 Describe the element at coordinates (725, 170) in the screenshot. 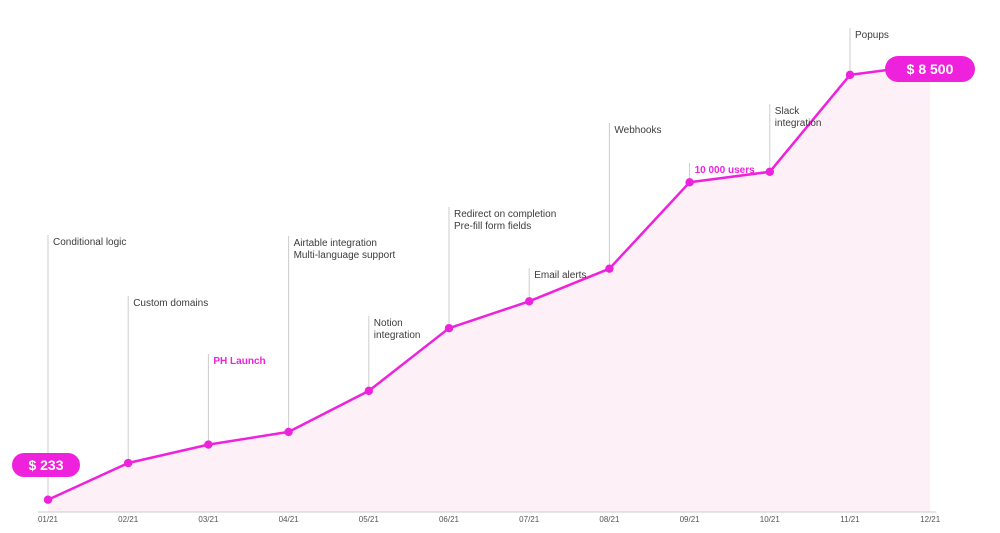

I see `milestone-highlight-label: 10 000 users` at that location.